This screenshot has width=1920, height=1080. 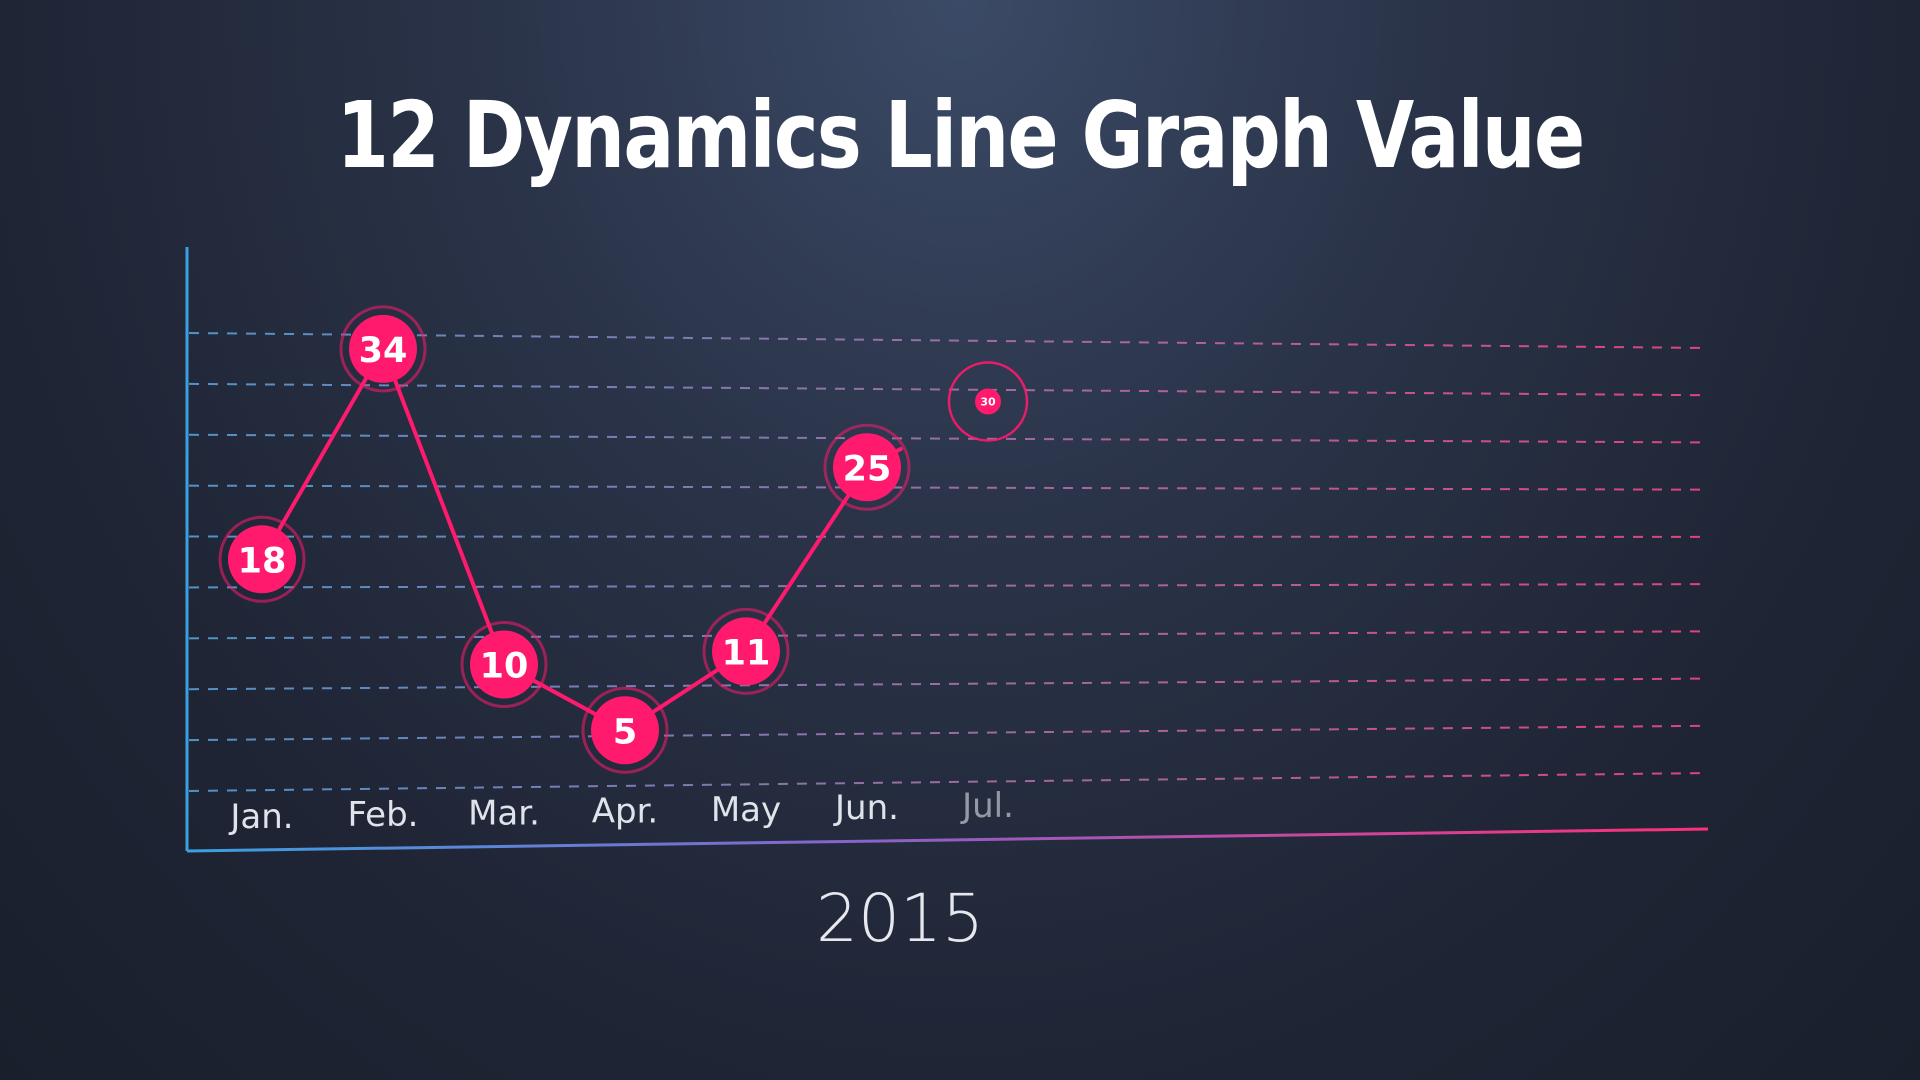 I want to click on data-point-feb: 34, so click(x=383, y=349).